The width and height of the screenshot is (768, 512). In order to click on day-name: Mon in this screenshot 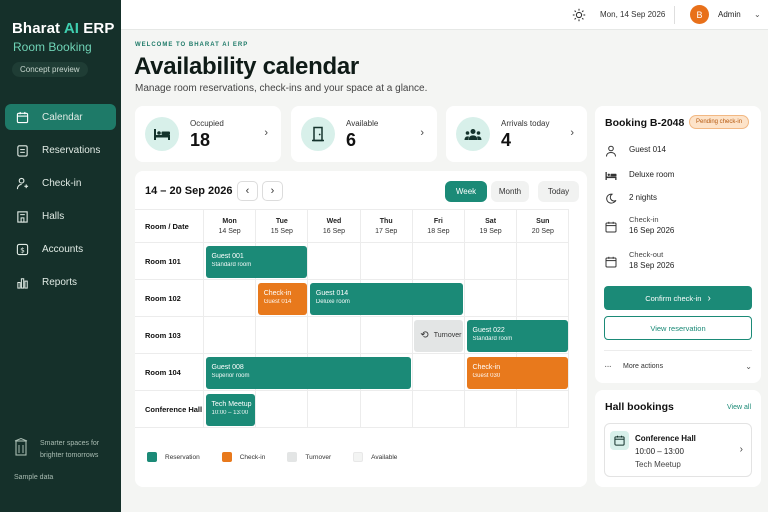, I will do `click(229, 221)`.